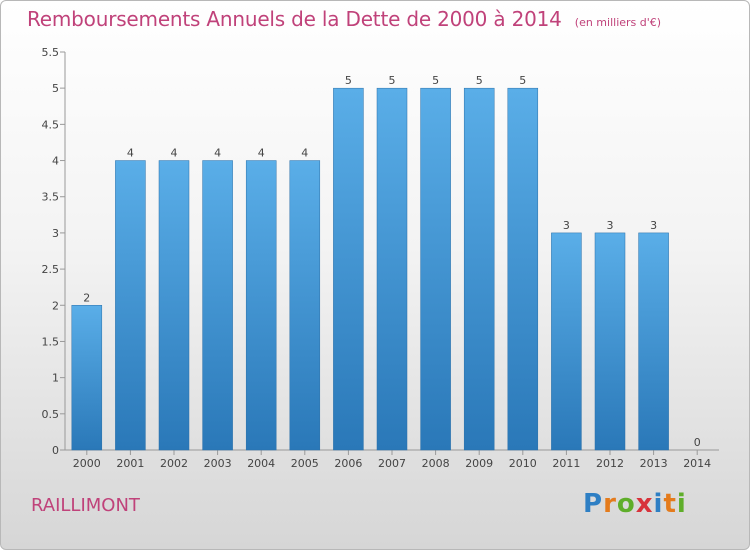 The height and width of the screenshot is (550, 750). I want to click on x-tick-label: 2011, so click(566, 463).